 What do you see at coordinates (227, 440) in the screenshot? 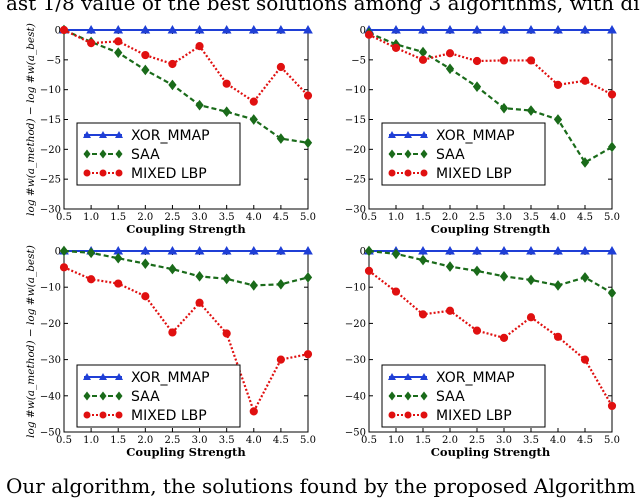
I see `x-tick-label: 3.5` at bounding box center [227, 440].